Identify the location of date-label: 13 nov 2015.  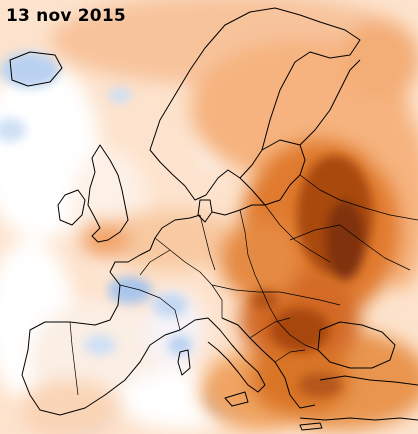
(66, 16).